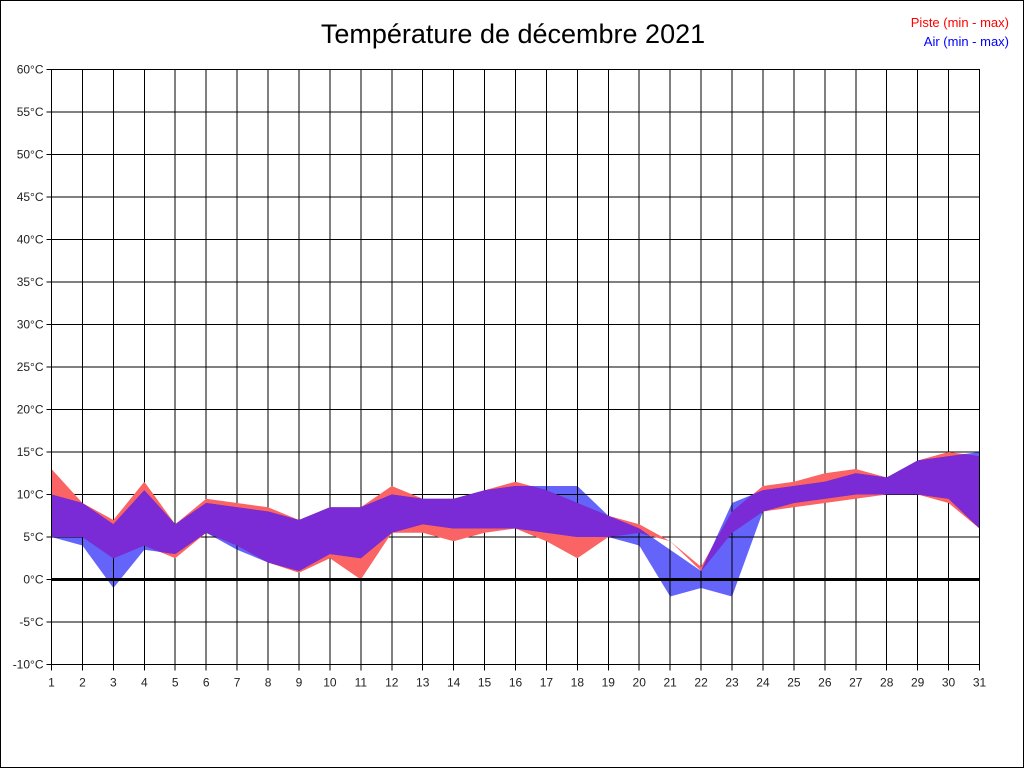 This screenshot has height=769, width=1024. What do you see at coordinates (82, 683) in the screenshot?
I see `x-axis-label: 2` at bounding box center [82, 683].